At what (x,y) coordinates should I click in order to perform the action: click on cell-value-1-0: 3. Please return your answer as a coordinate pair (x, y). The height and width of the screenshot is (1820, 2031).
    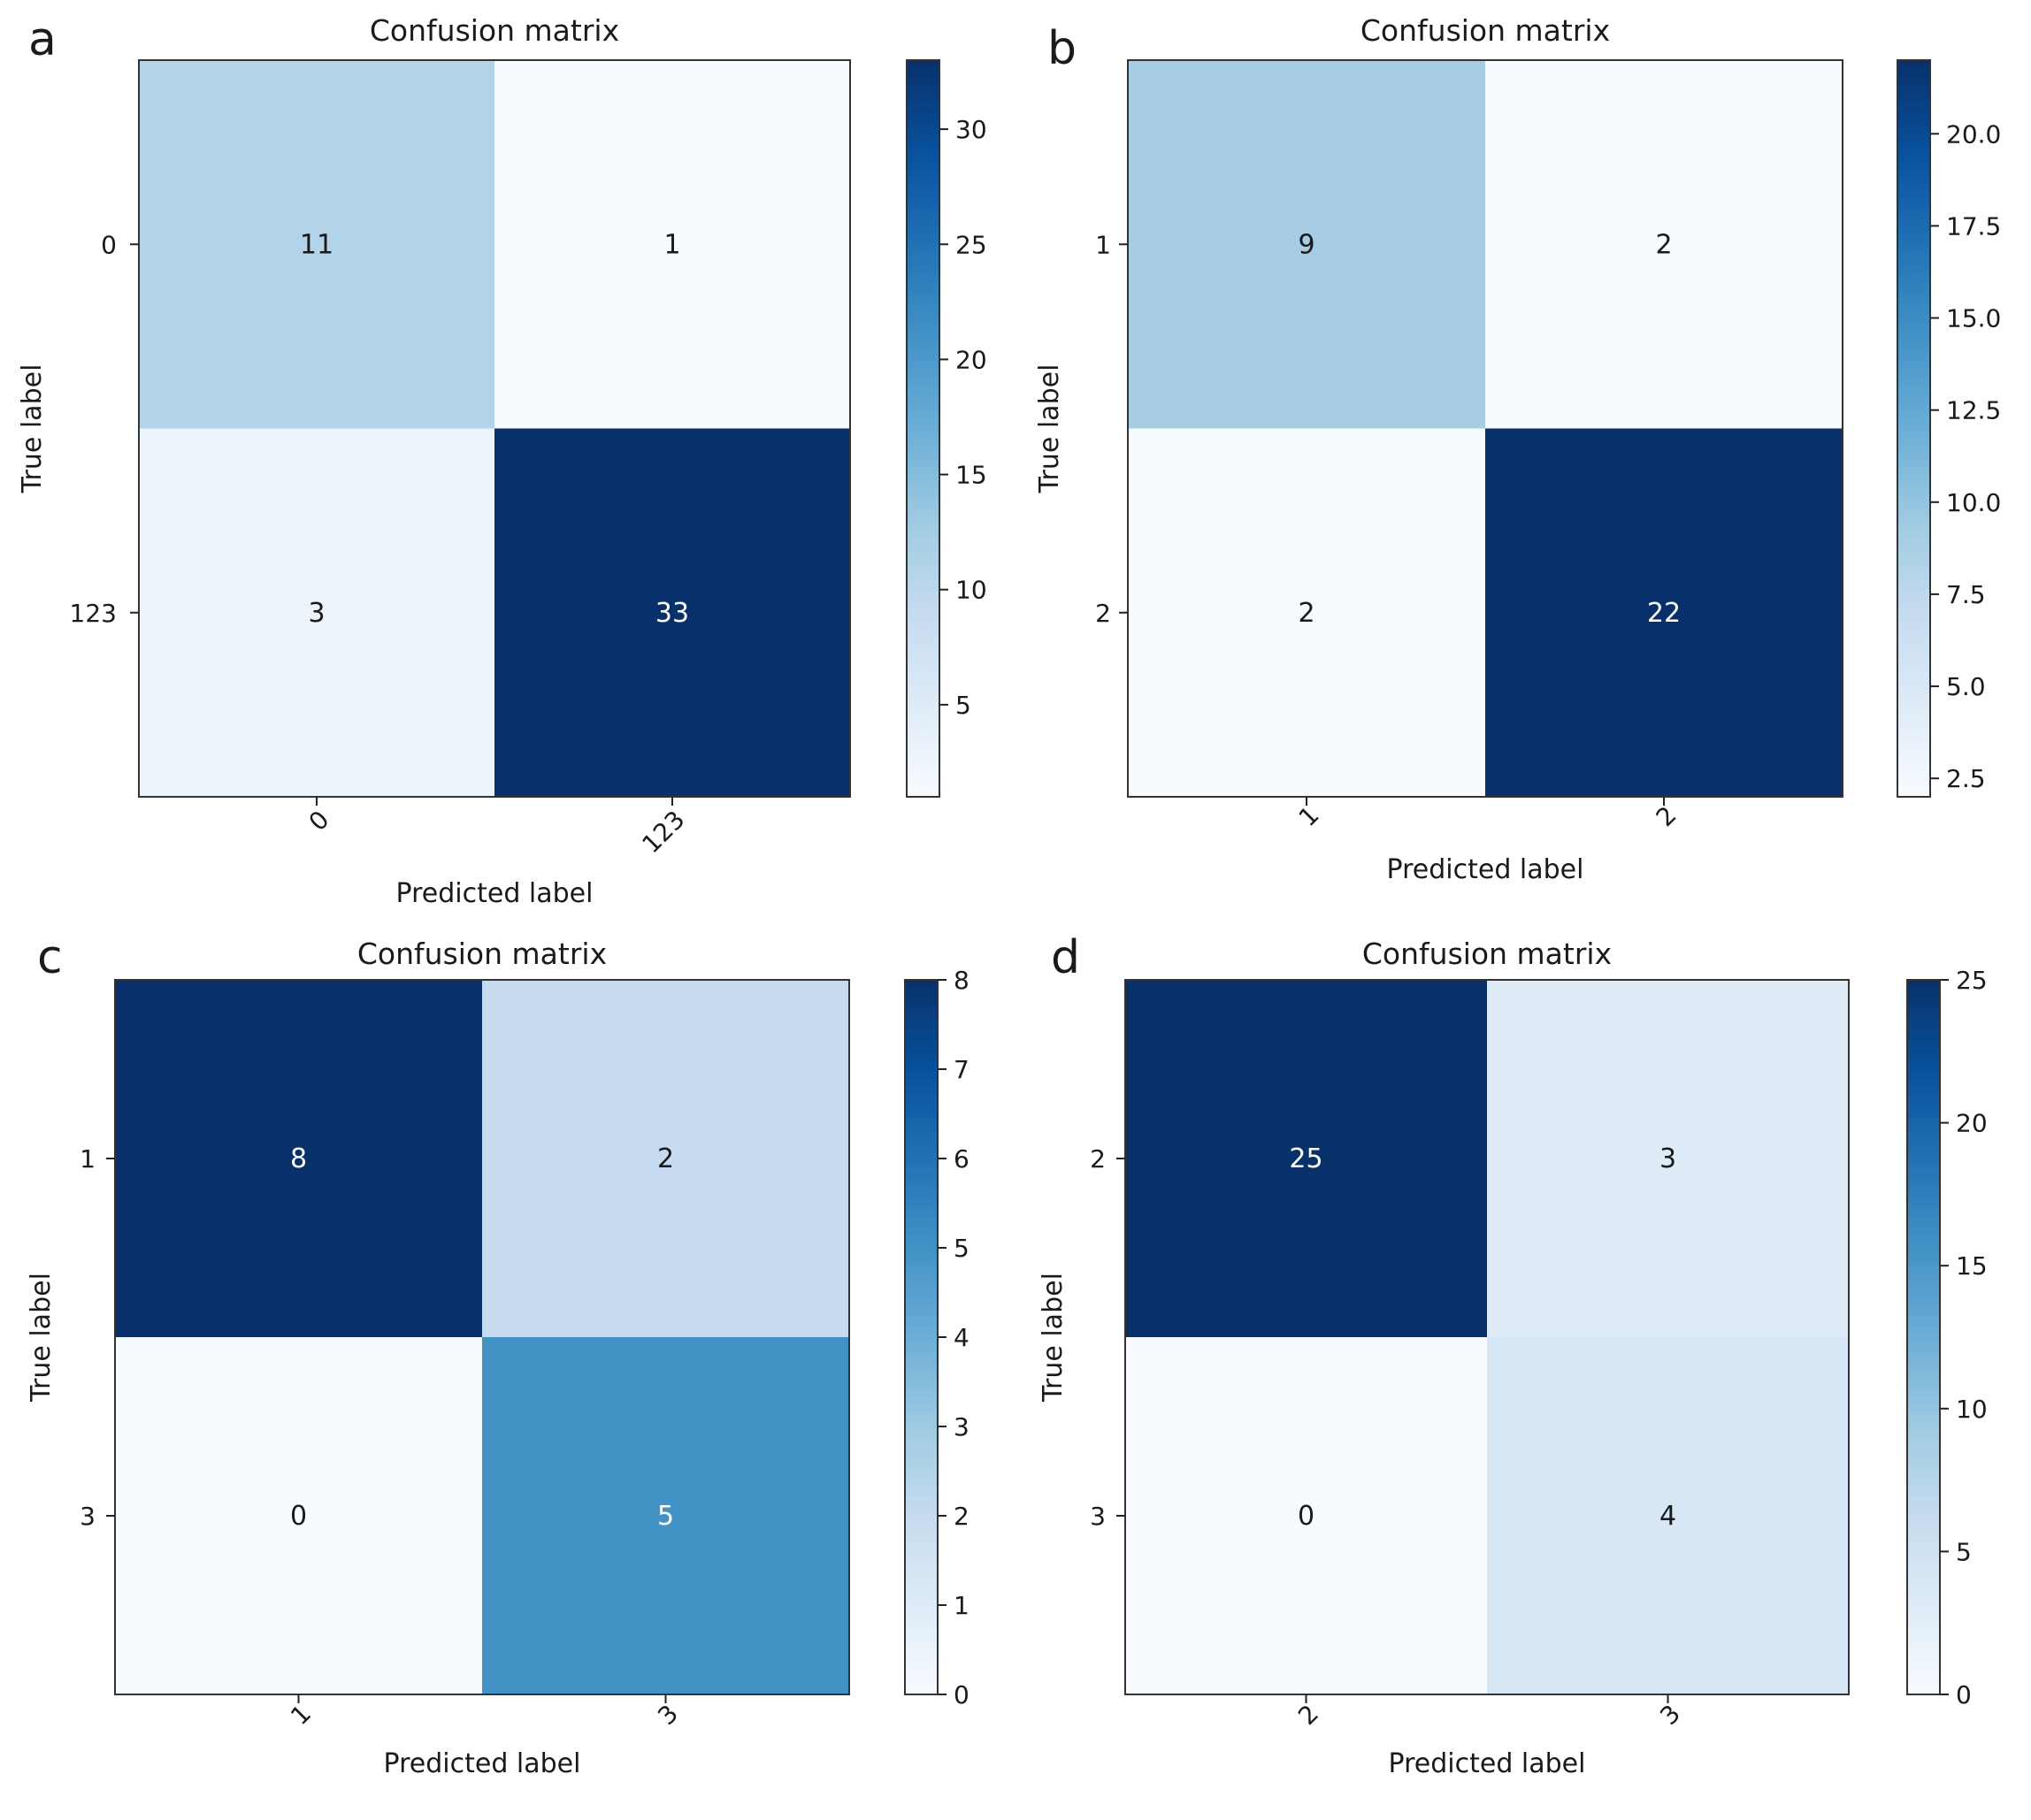
    Looking at the image, I should click on (317, 613).